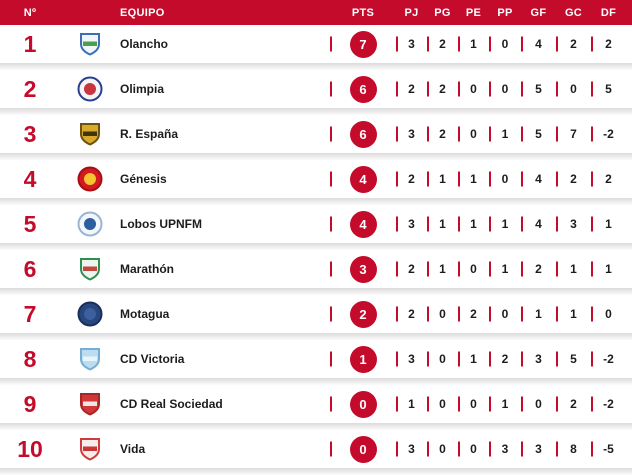 The height and width of the screenshot is (475, 632). What do you see at coordinates (505, 359) in the screenshot?
I see `stat-value-pp: 2` at bounding box center [505, 359].